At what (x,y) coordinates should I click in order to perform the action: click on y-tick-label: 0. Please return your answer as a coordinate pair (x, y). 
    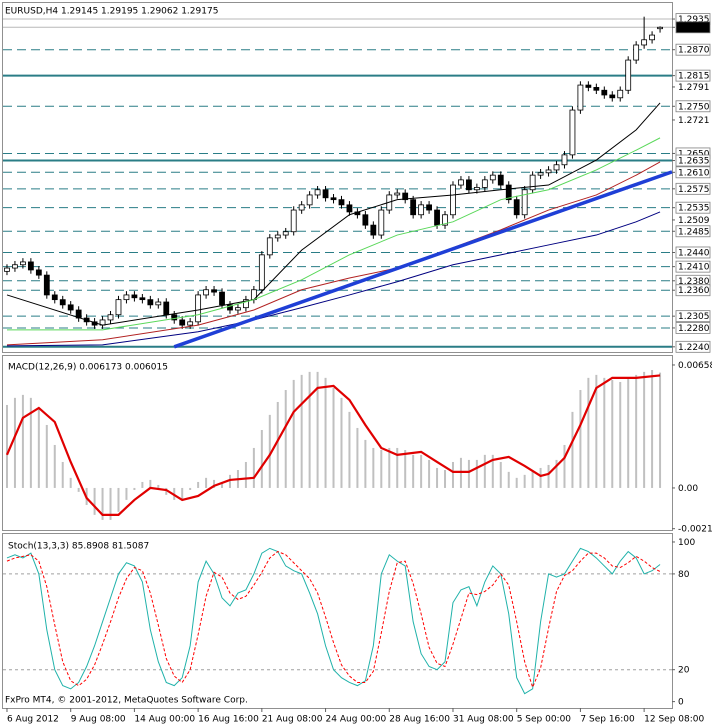
    Looking at the image, I should click on (681, 703).